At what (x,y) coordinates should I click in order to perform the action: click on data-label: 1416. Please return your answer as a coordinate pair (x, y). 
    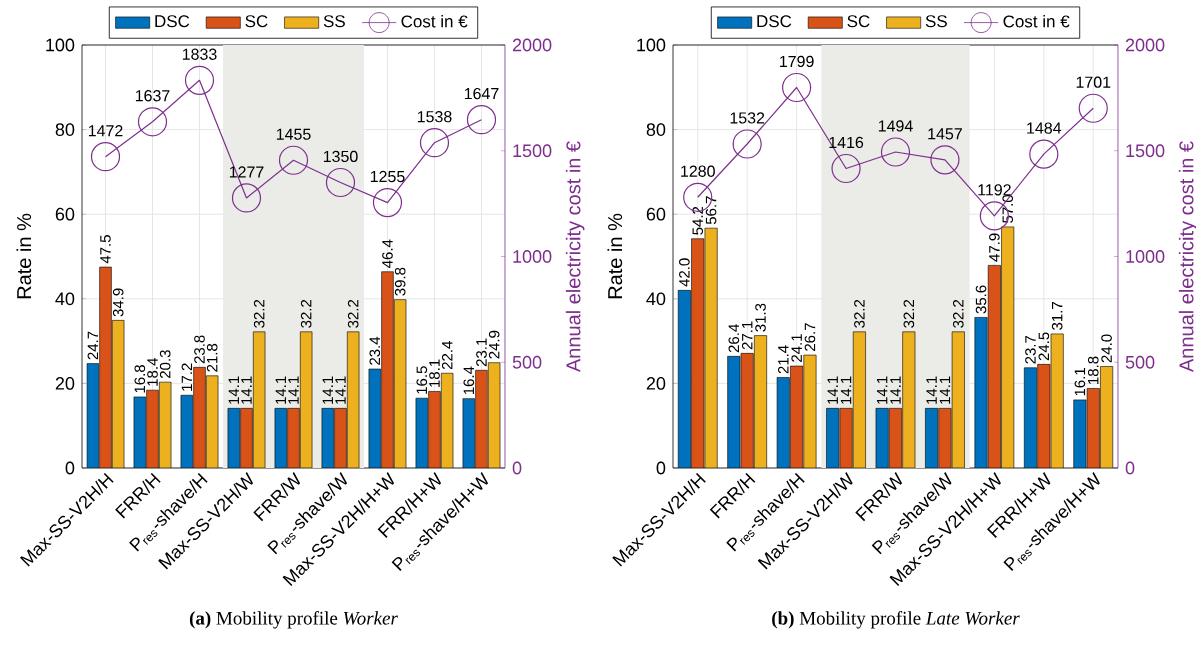
    Looking at the image, I should click on (846, 142).